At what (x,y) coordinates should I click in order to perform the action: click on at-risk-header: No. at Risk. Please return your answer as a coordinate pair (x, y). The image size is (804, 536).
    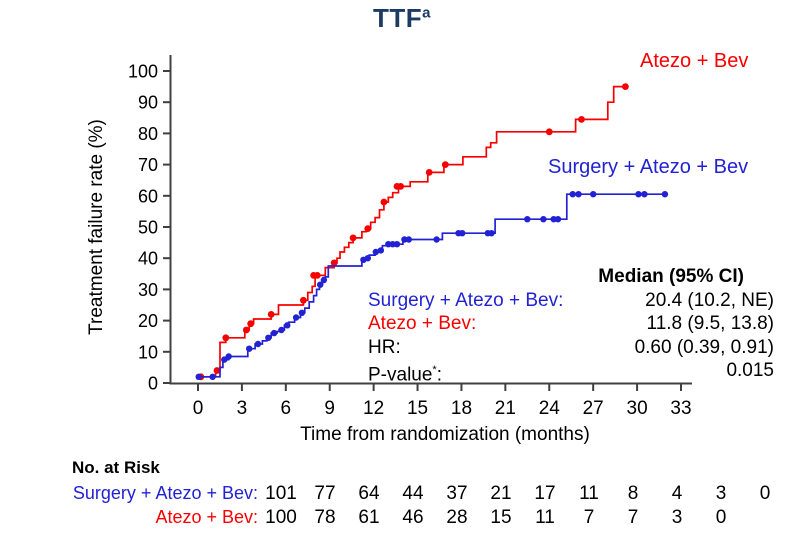
    Looking at the image, I should click on (116, 467).